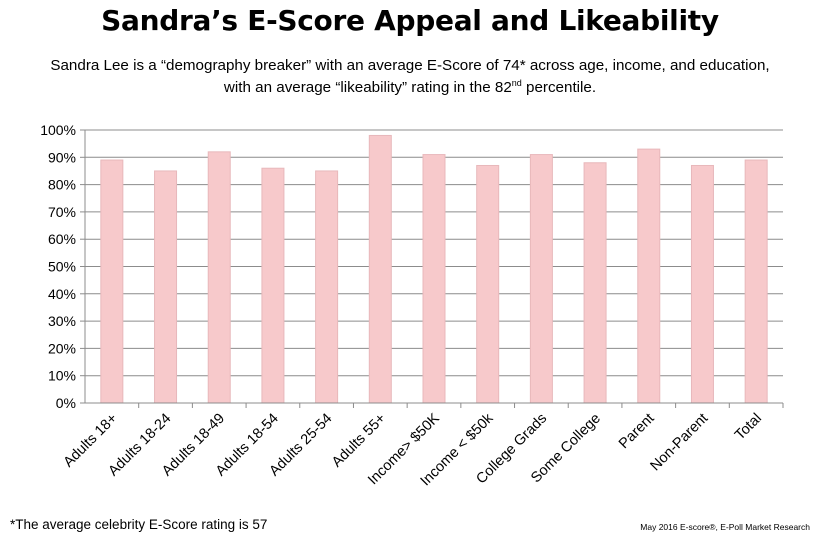 The image size is (820, 539). I want to click on y-tick-label: 10%, so click(62, 376).